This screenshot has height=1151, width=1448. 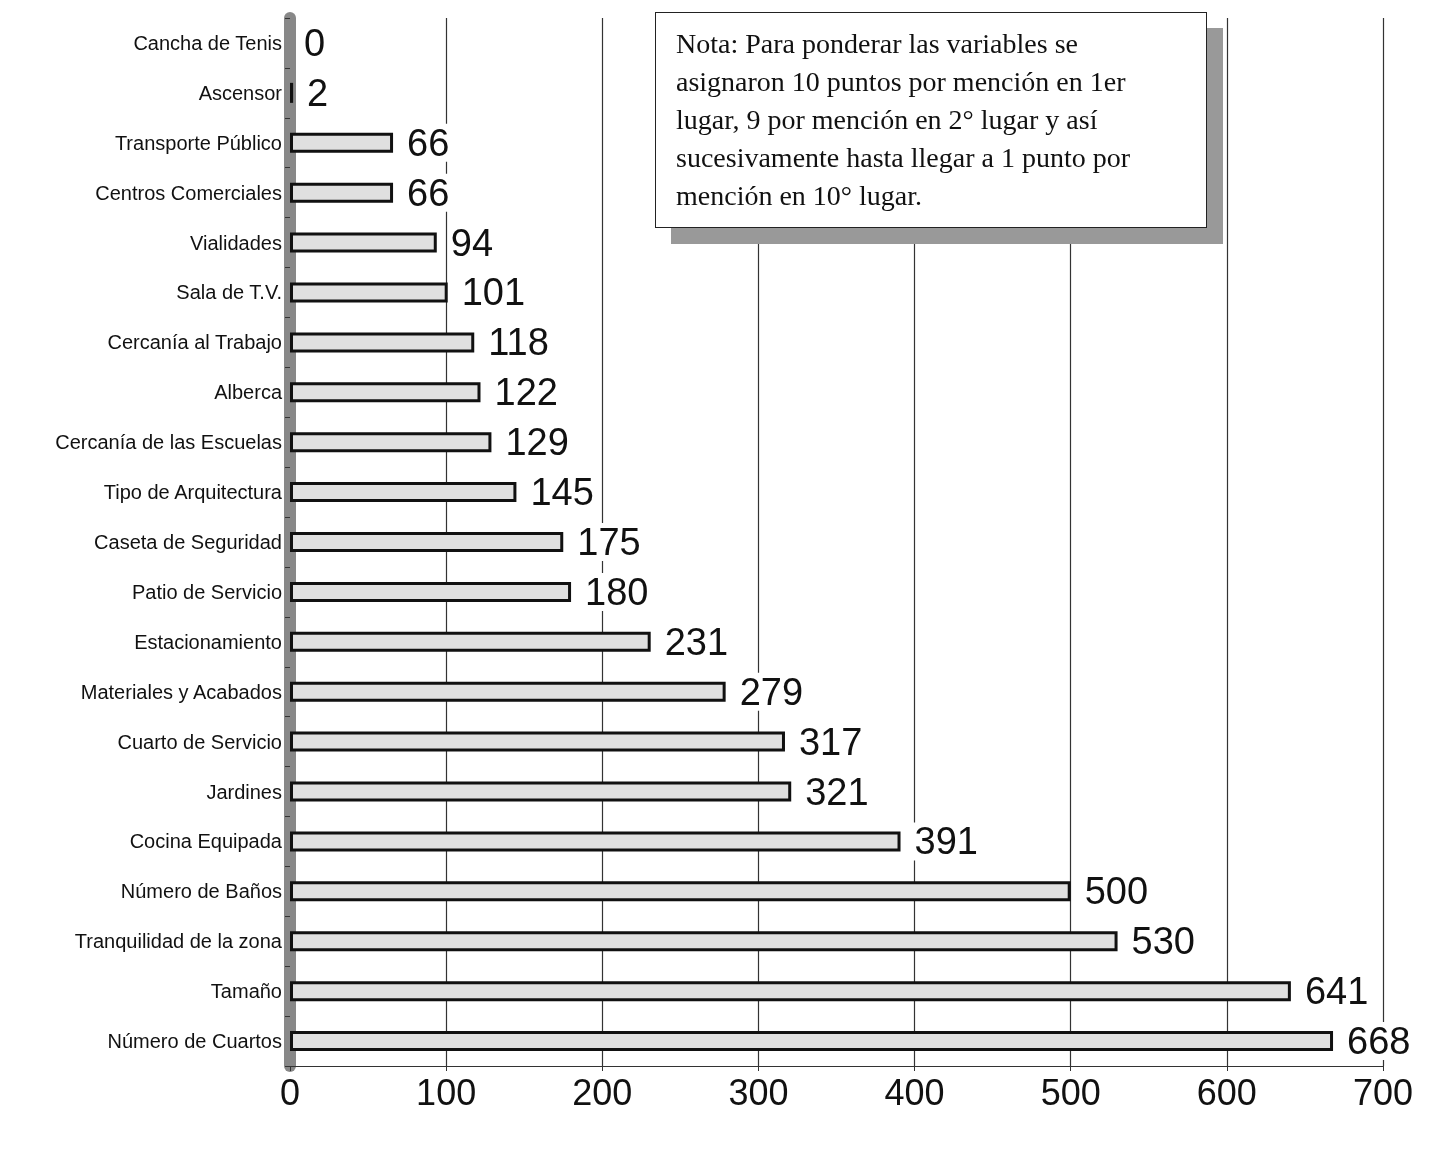 I want to click on y-tick-label: Tamaño, so click(x=246, y=991).